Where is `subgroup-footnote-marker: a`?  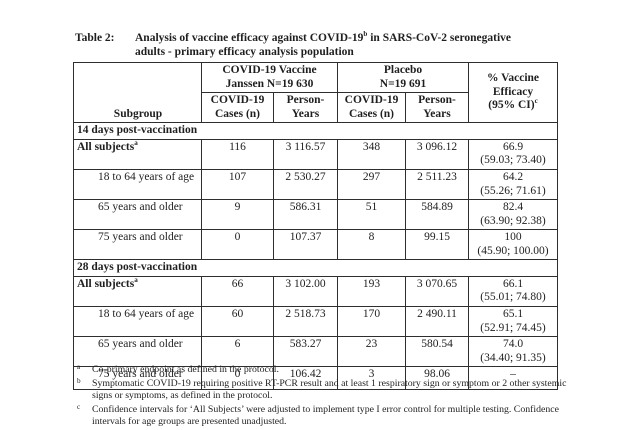
subgroup-footnote-marker: a is located at coordinates (136, 280).